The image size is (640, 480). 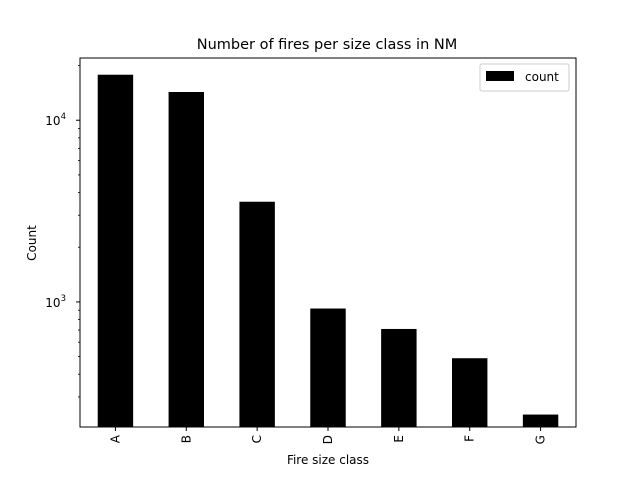 What do you see at coordinates (399, 377) in the screenshot?
I see `bar-E` at bounding box center [399, 377].